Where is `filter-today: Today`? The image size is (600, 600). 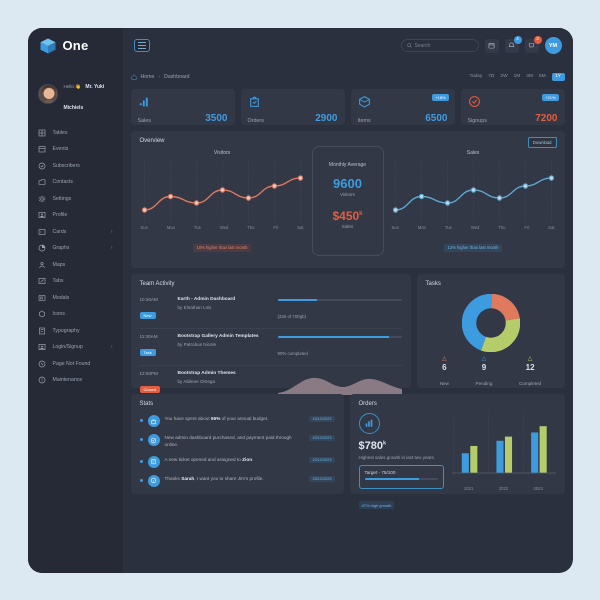 filter-today: Today is located at coordinates (476, 76).